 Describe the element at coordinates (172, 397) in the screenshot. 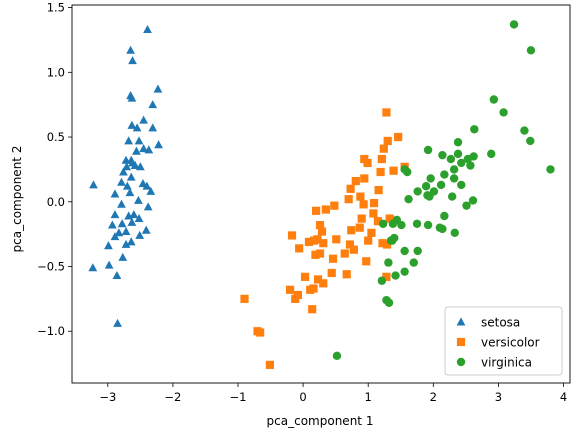

I see `x-tick-label: −2` at that location.